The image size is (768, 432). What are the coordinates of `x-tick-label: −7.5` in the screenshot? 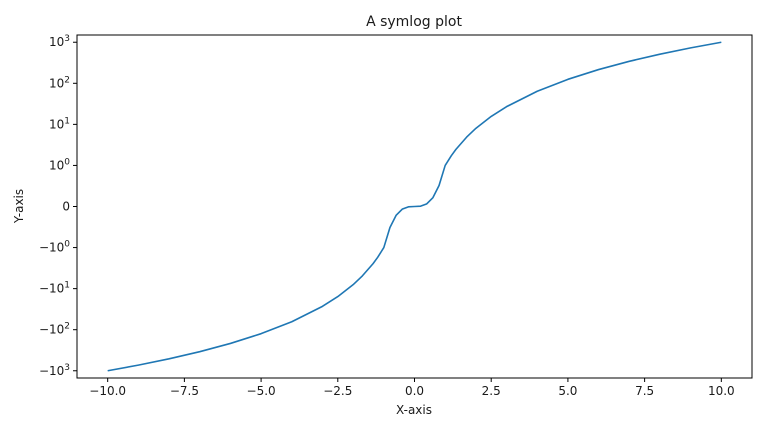 It's located at (184, 391).